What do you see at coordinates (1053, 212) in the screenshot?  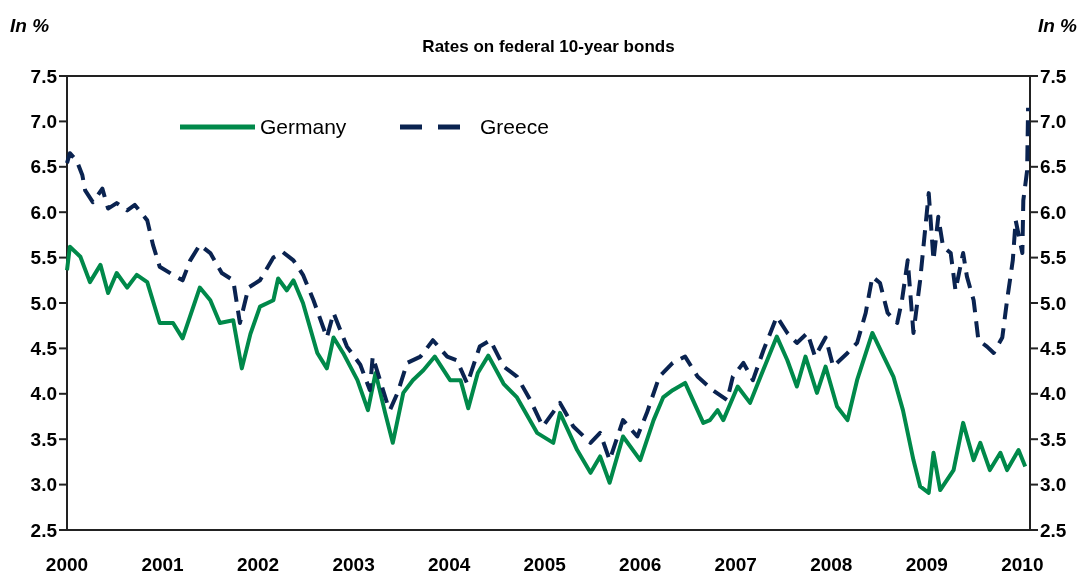 I see `y2-tick-label: 6.0` at bounding box center [1053, 212].